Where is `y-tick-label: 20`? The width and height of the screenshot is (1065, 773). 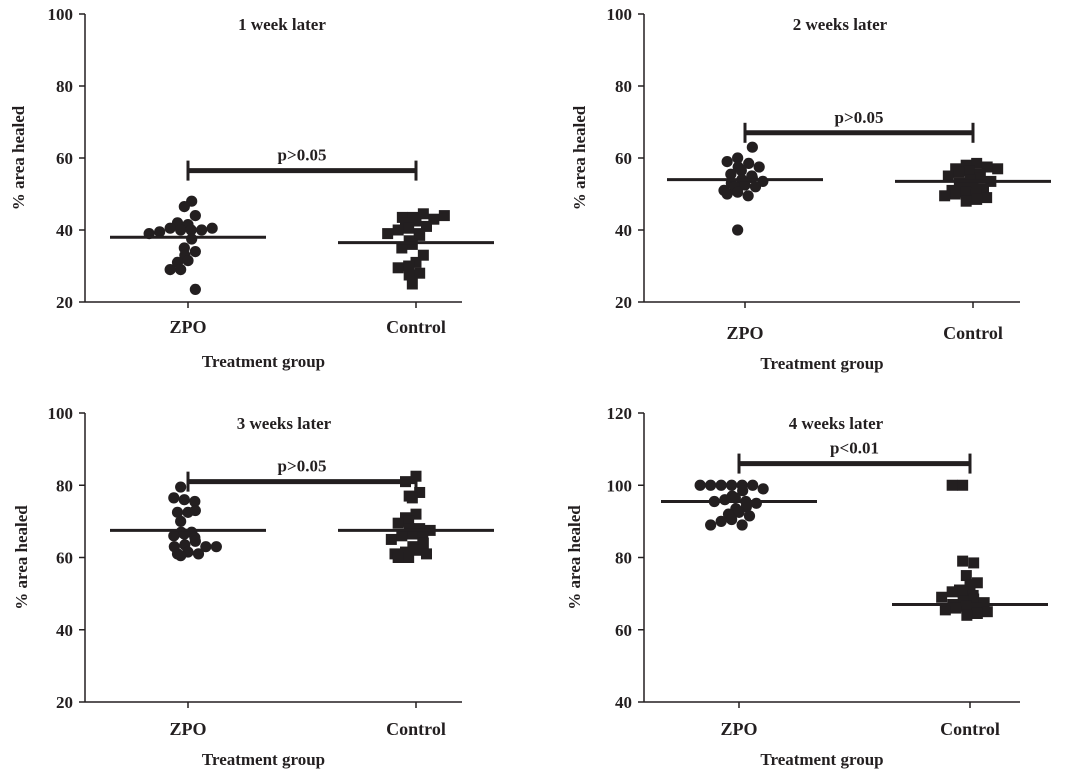
y-tick-label: 20 is located at coordinates (64, 702).